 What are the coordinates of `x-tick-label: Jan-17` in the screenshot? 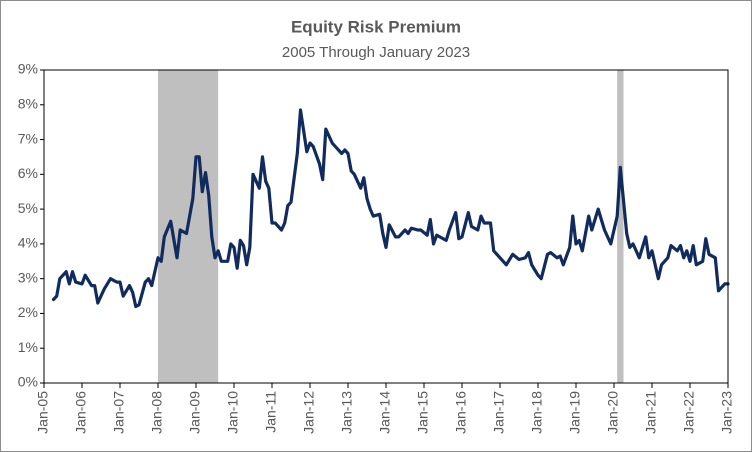 It's located at (499, 412).